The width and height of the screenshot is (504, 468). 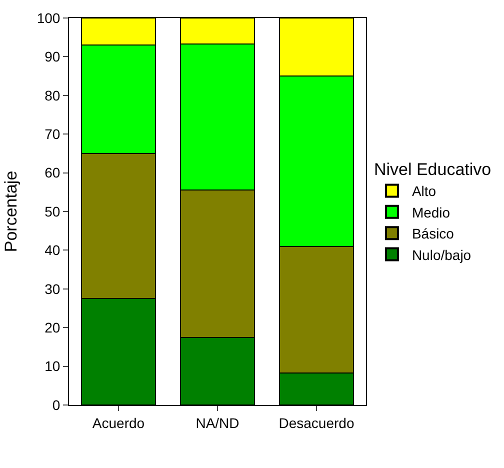 I want to click on y-tick-label: 0, so click(x=56, y=404).